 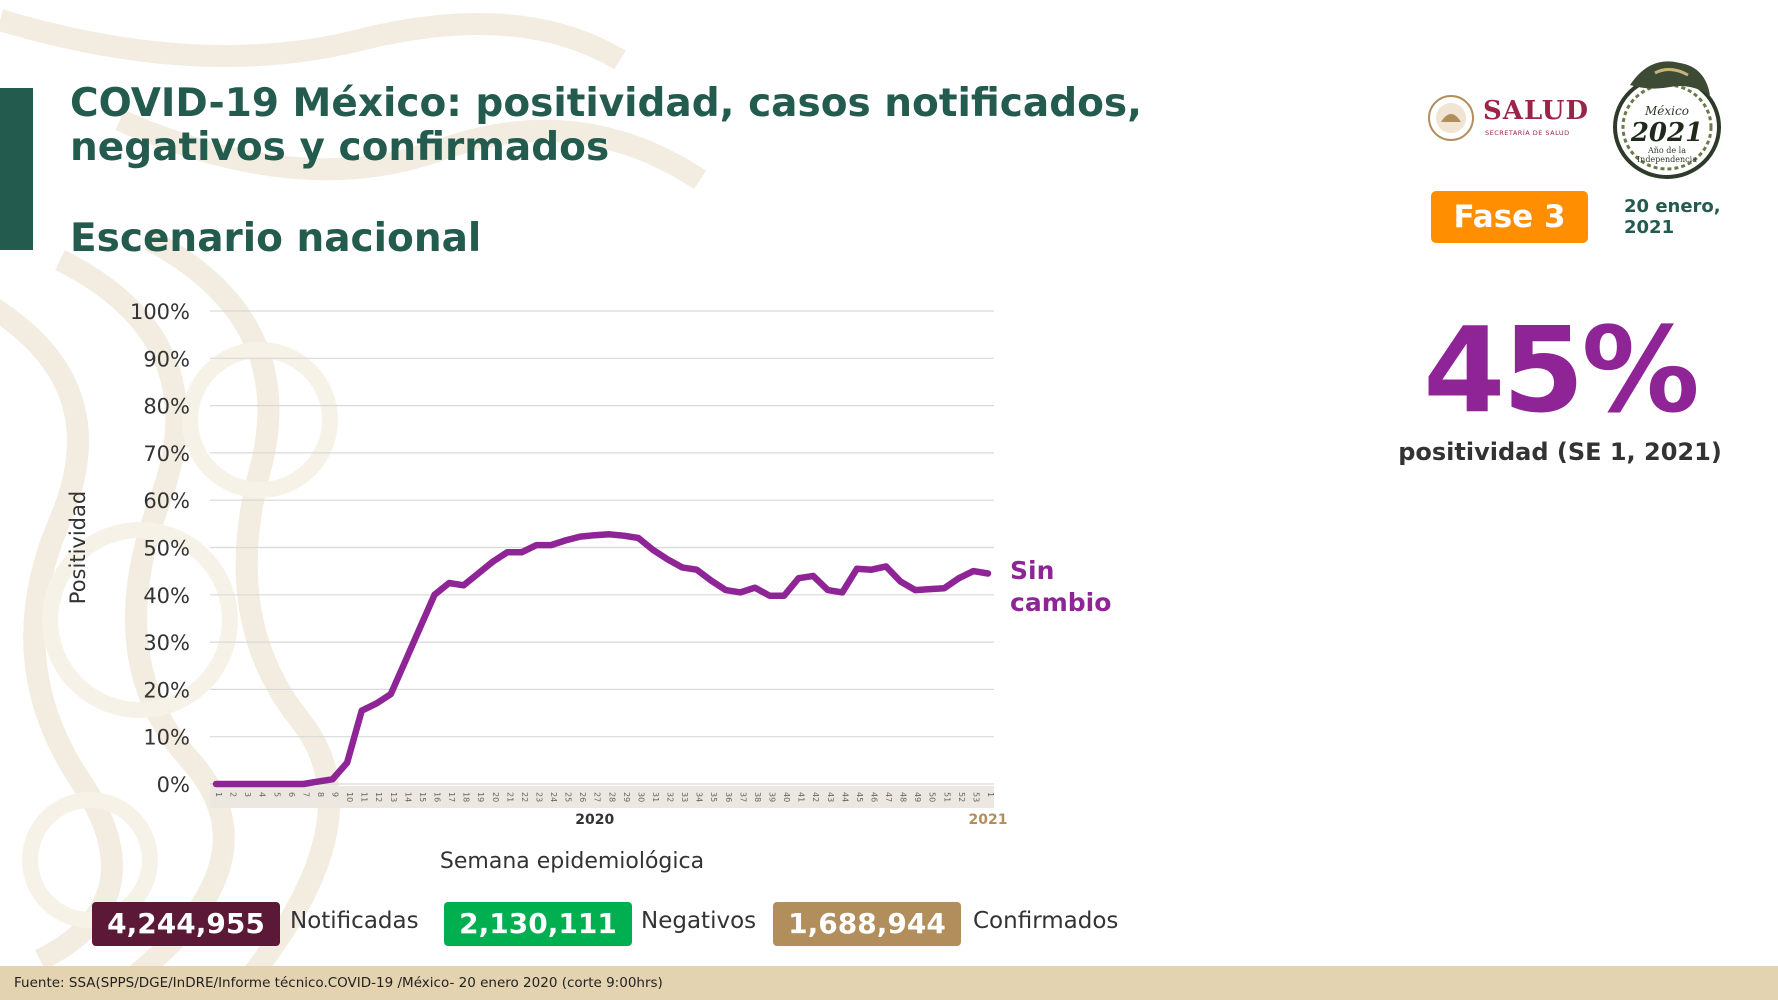 I want to click on x-tick-label: 18, so click(x=466, y=797).